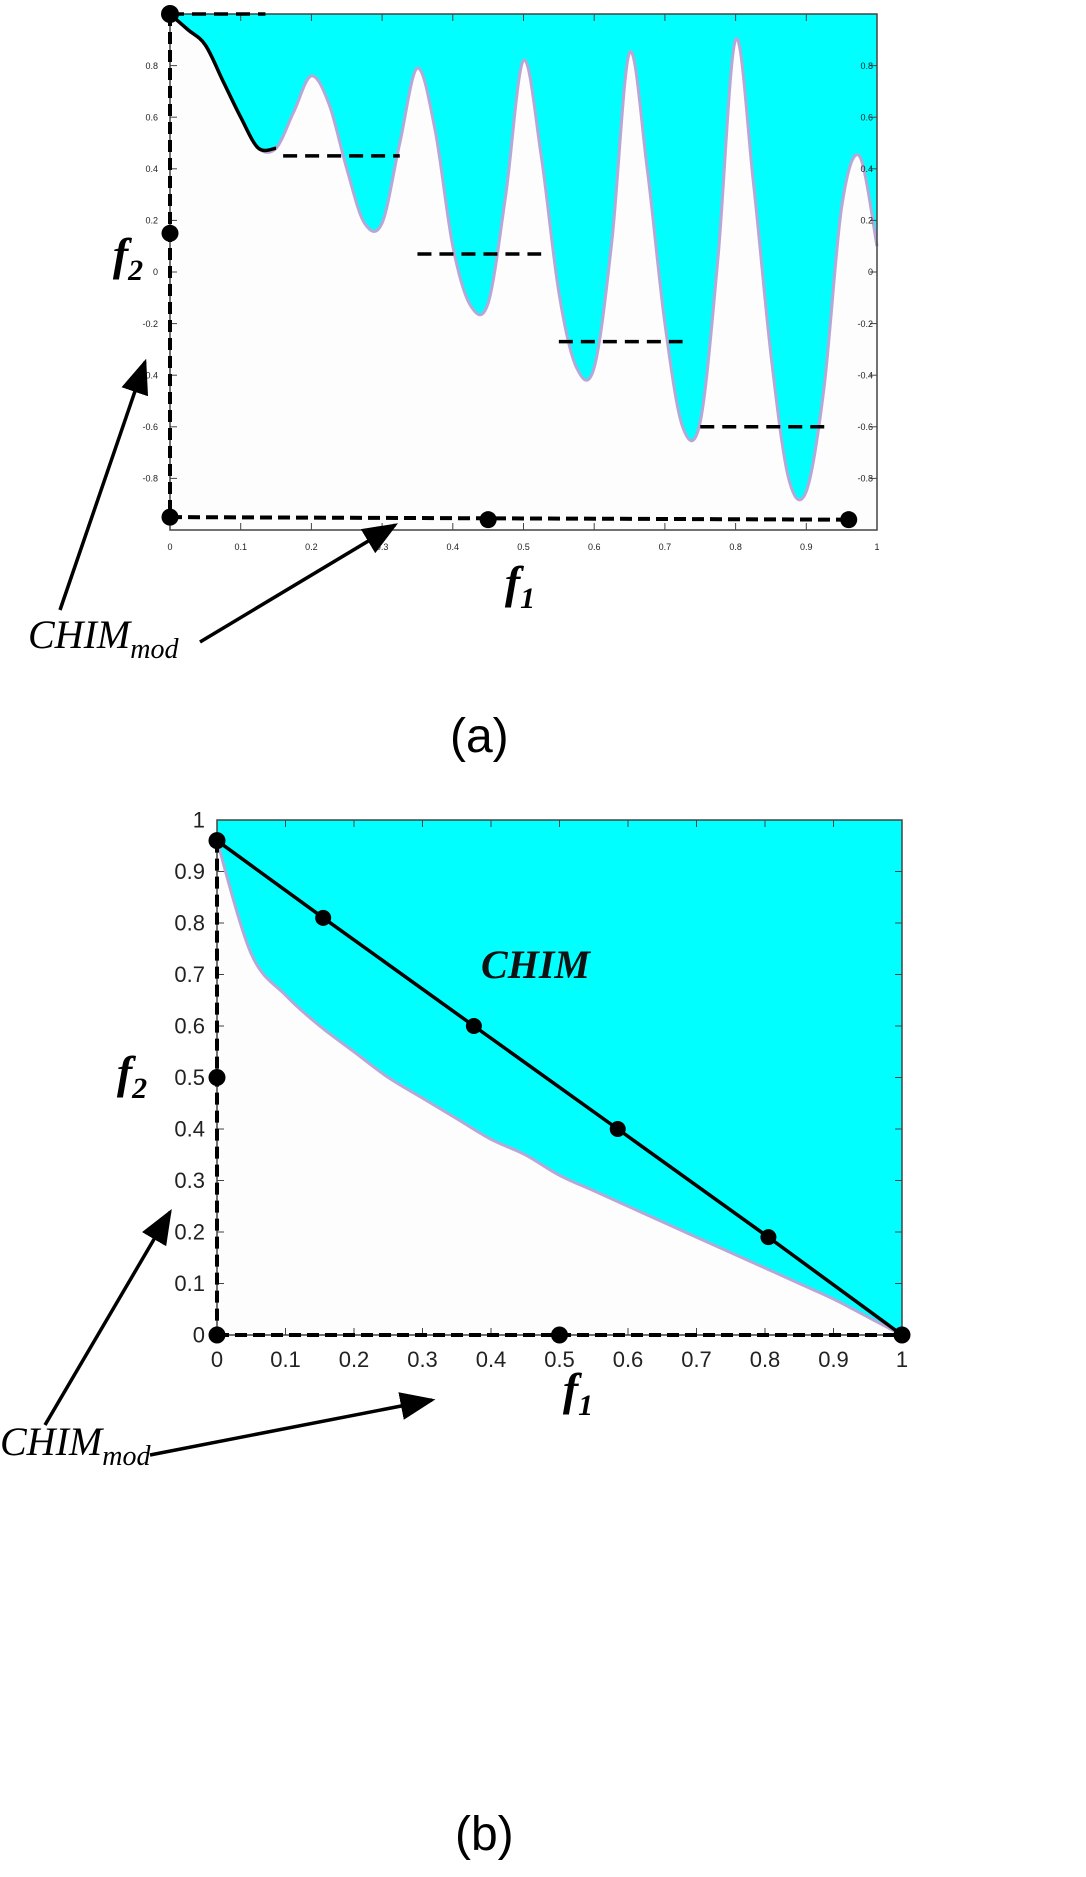  Describe the element at coordinates (484, 1834) in the screenshot. I see `panel-caption: (b)` at that location.